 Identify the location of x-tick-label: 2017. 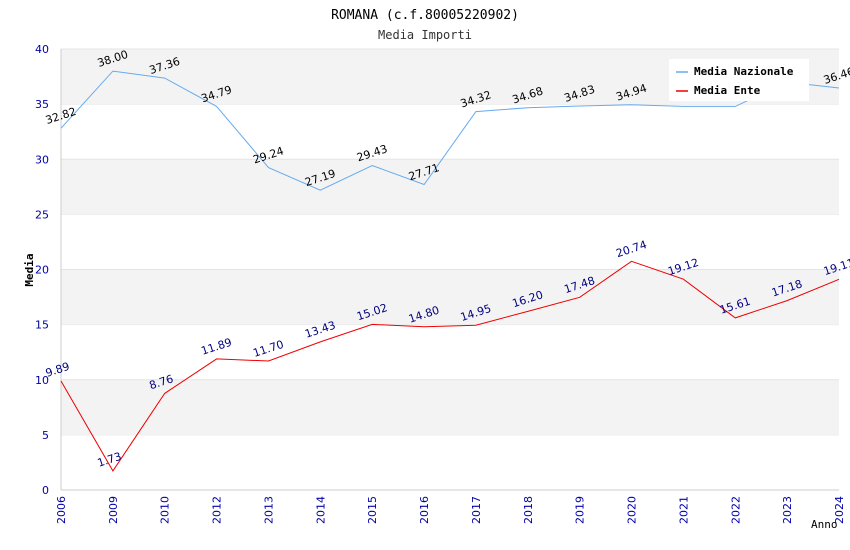
(476, 510).